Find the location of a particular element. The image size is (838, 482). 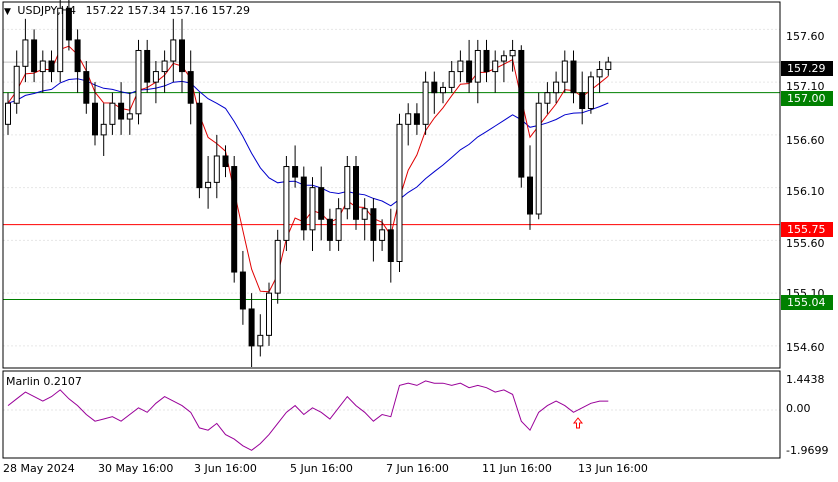

time-axis-label: 7 Jun 16:00 is located at coordinates (417, 468).